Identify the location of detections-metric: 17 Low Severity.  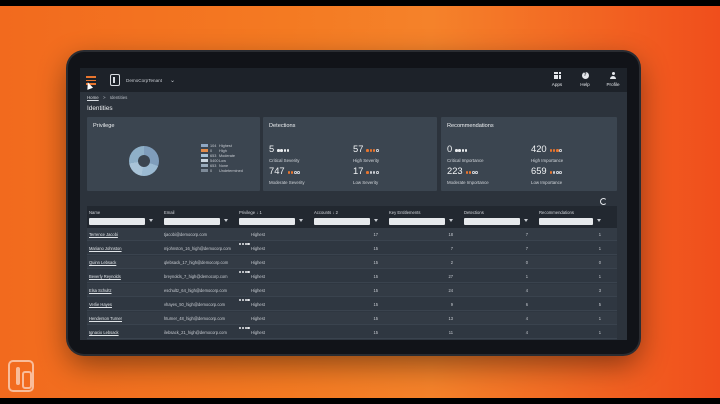
(366, 173).